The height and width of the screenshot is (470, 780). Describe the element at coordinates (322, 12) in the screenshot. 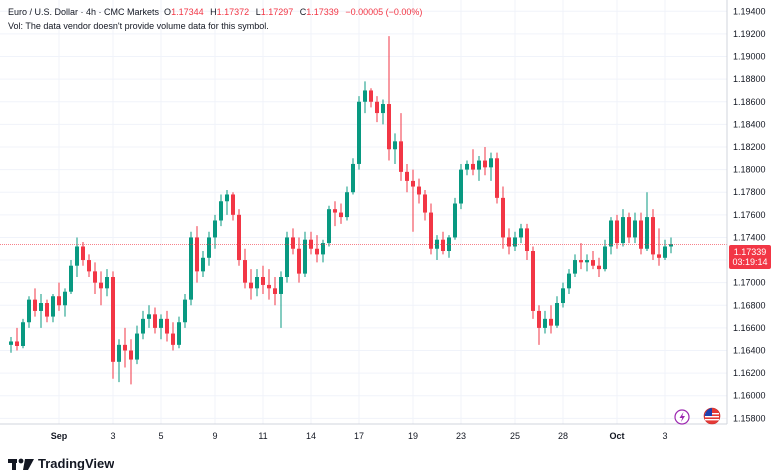

I see `close-value: 1.17339` at that location.